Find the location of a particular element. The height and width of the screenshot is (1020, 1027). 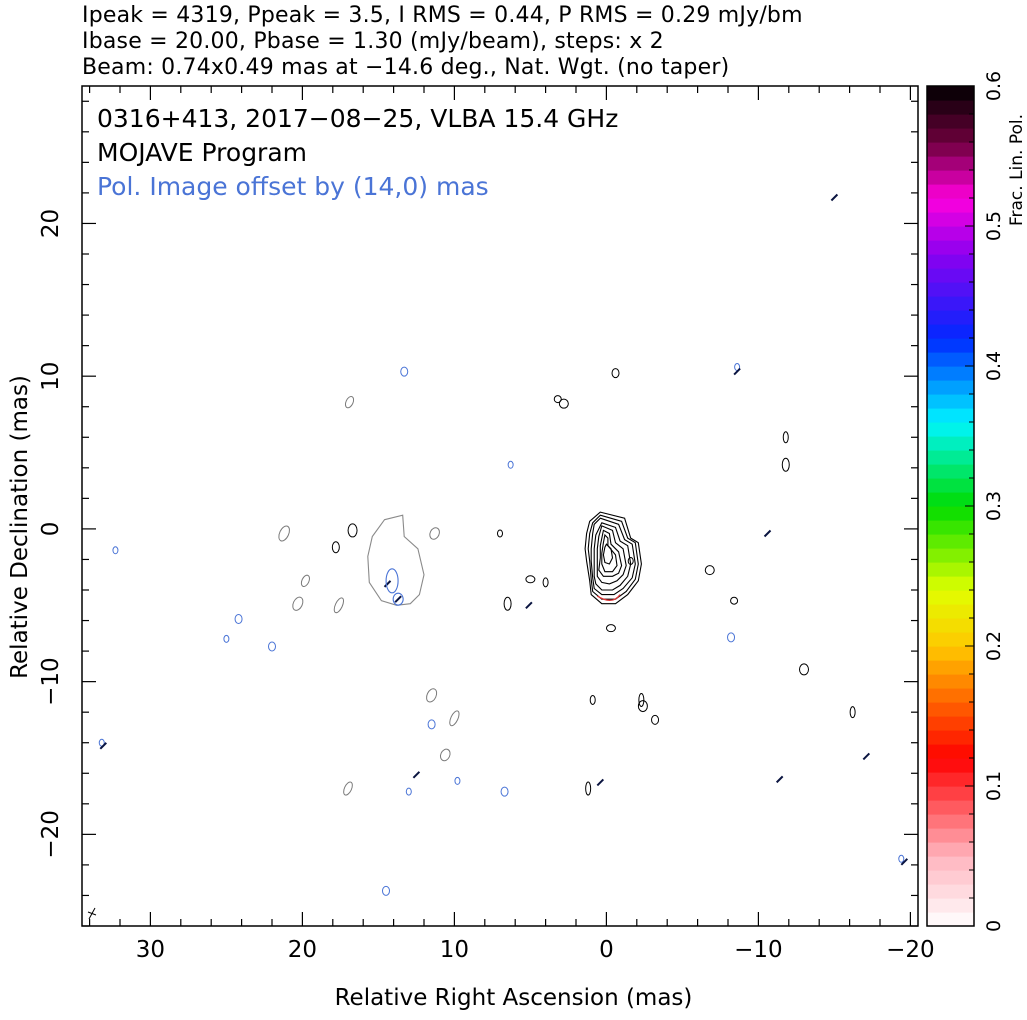

colorbar-label: Frac. Lin. Pol. is located at coordinates (1017, 170).